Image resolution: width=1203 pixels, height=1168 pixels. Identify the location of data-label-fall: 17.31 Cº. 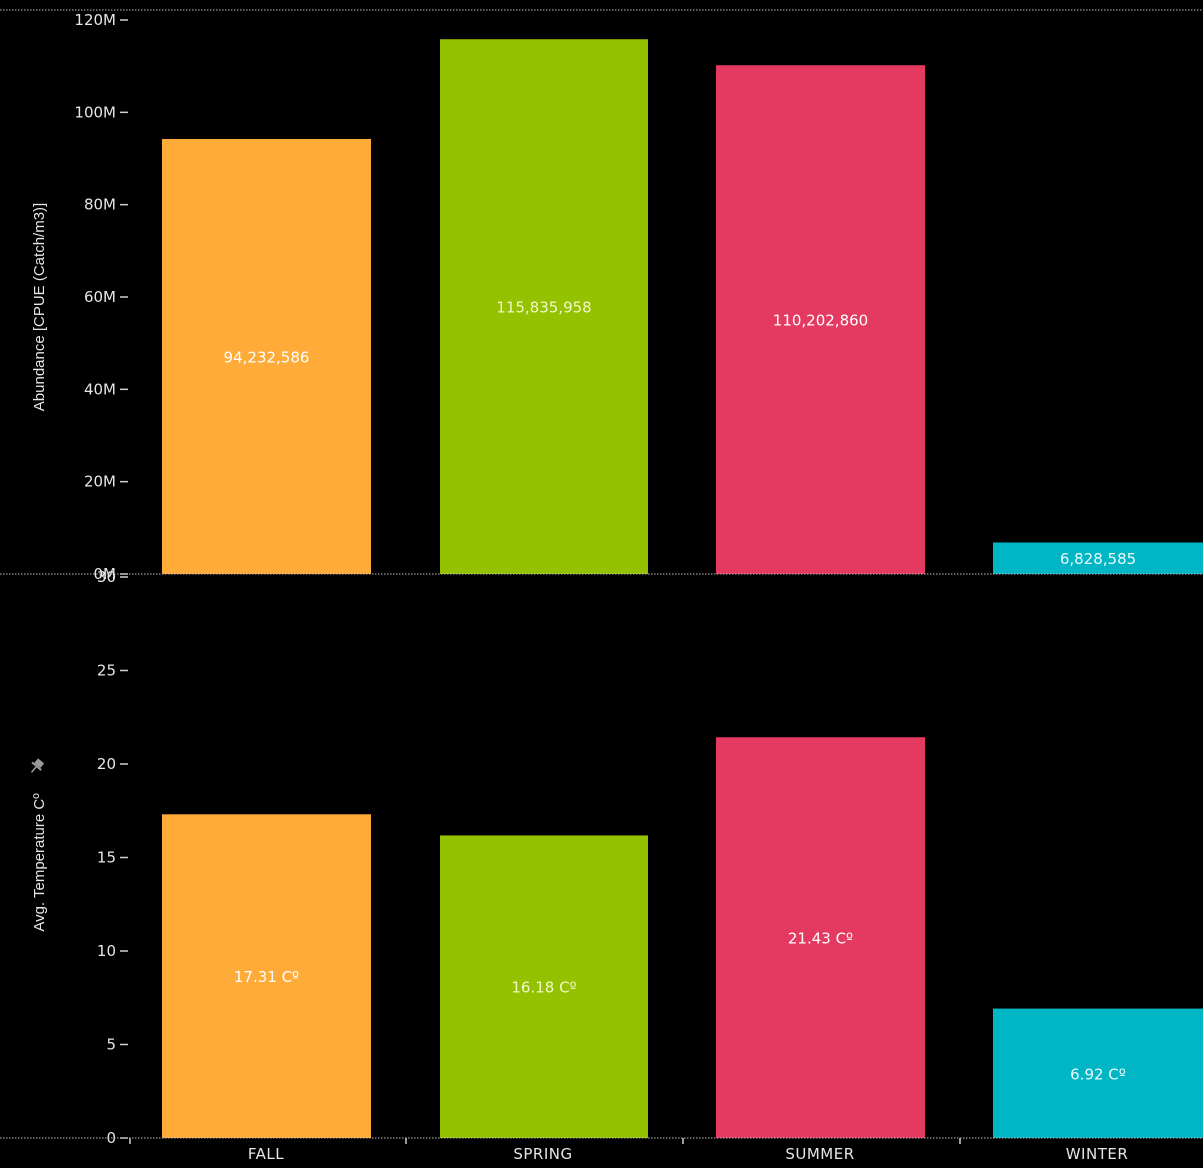
(266, 977).